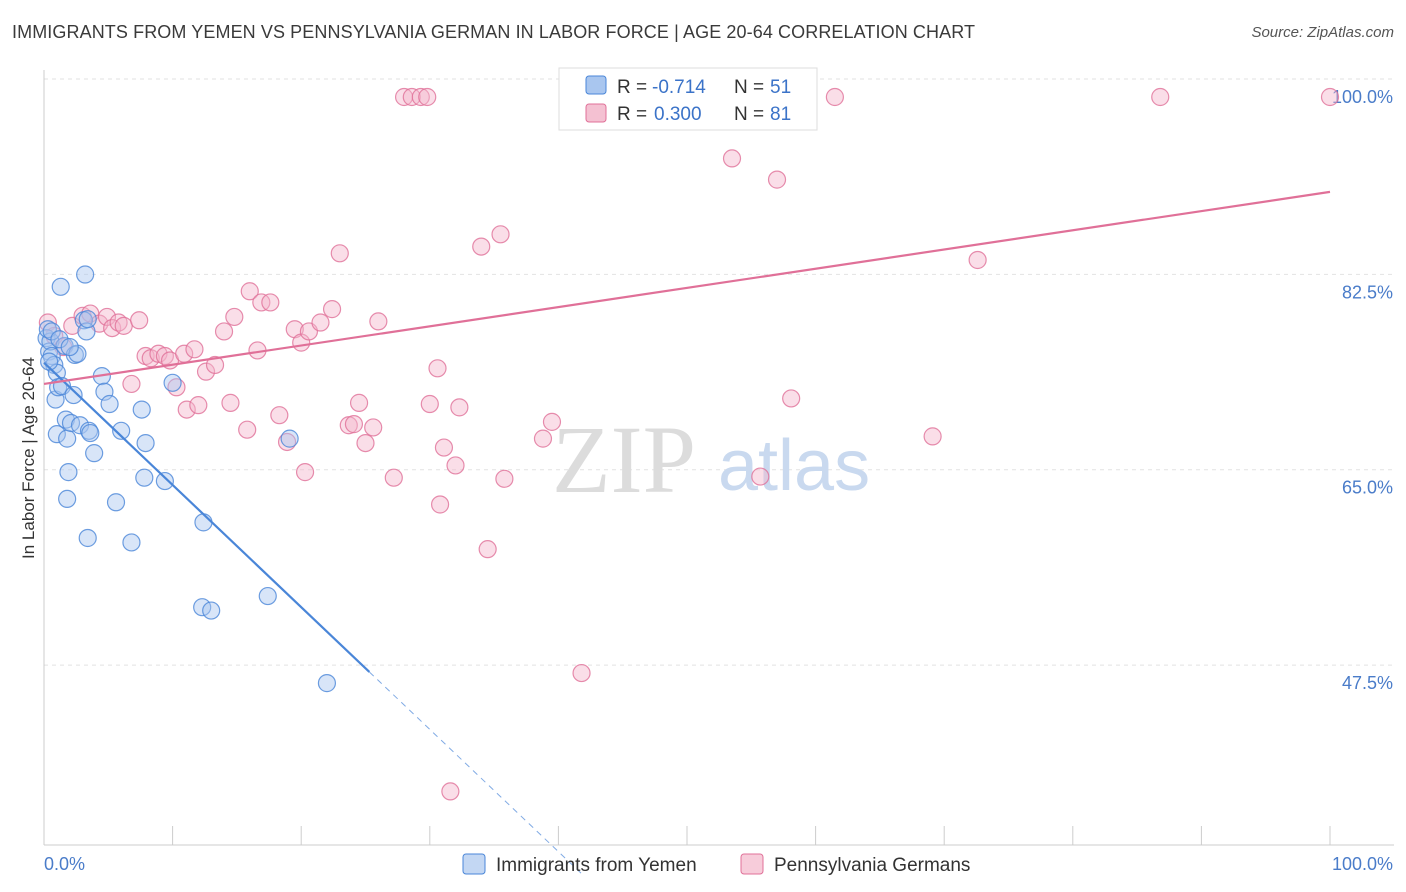 Image resolution: width=1406 pixels, height=892 pixels. Describe the element at coordinates (794, 466) in the screenshot. I see `watermark-atlas: atlas` at that location.